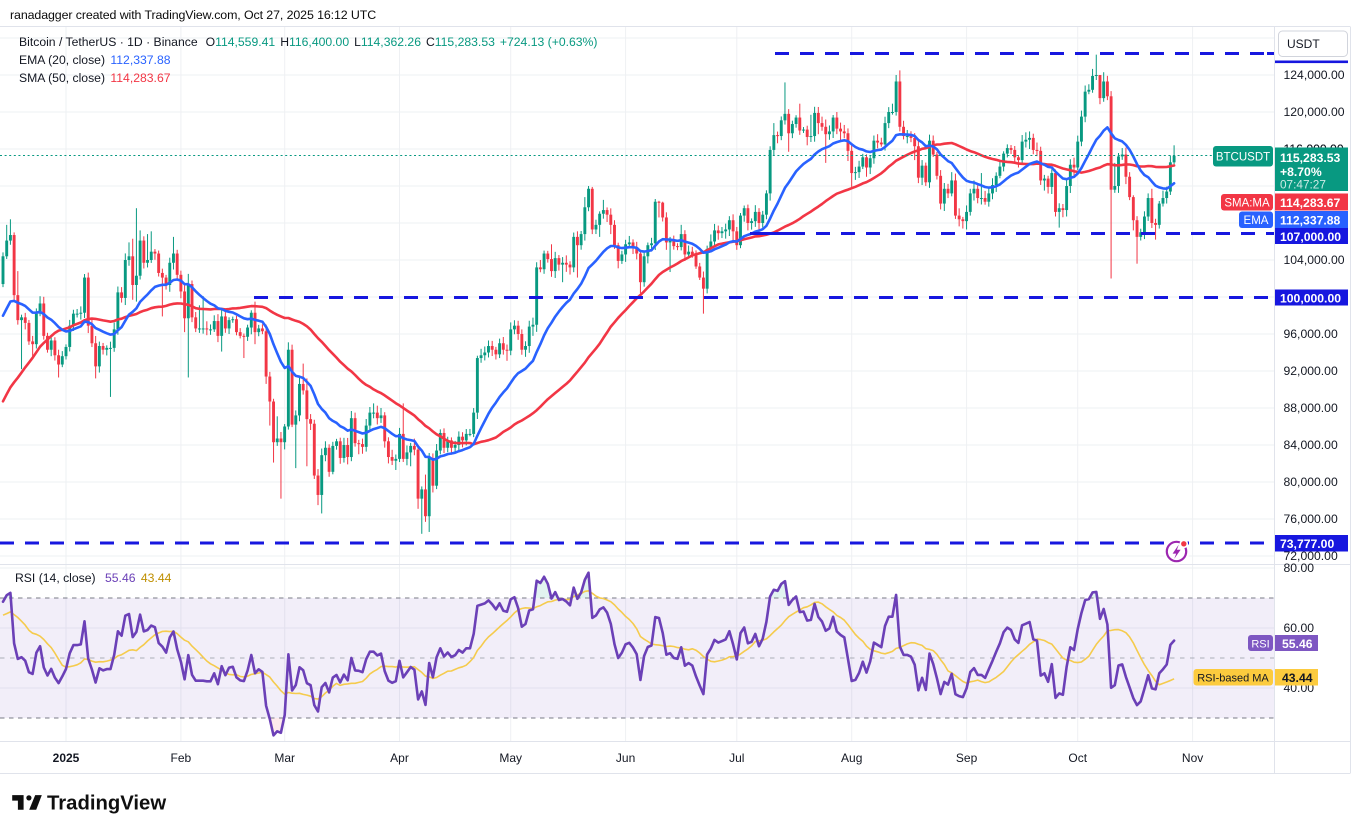  Describe the element at coordinates (851, 758) in the screenshot. I see `svg-text: Aug` at that location.